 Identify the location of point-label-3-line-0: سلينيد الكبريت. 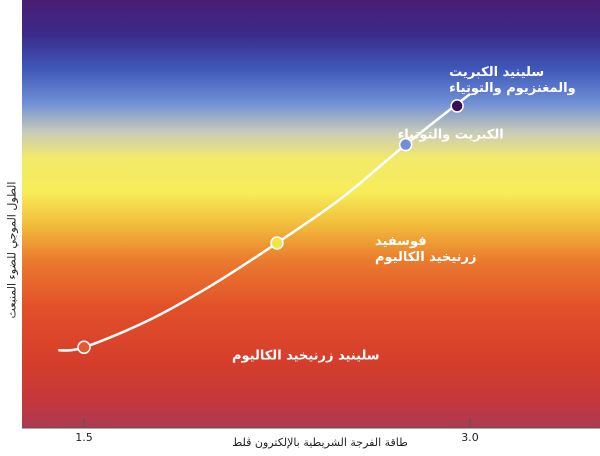
(496, 72).